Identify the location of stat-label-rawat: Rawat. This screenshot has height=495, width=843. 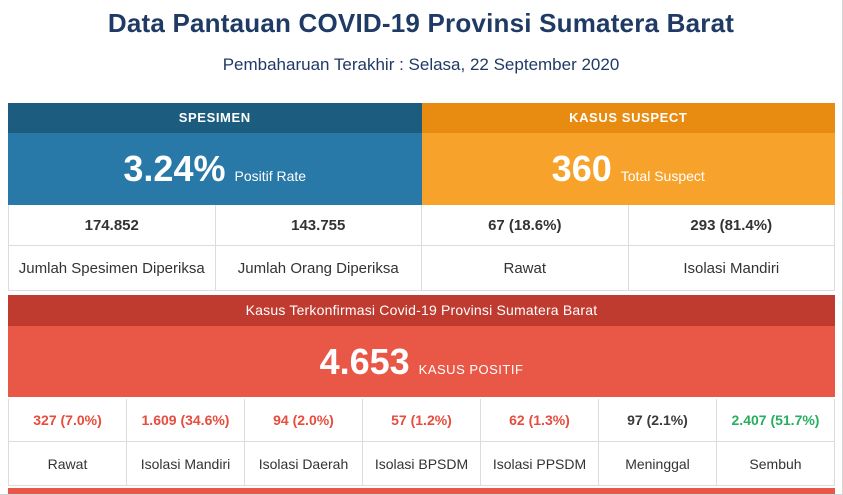
(68, 463).